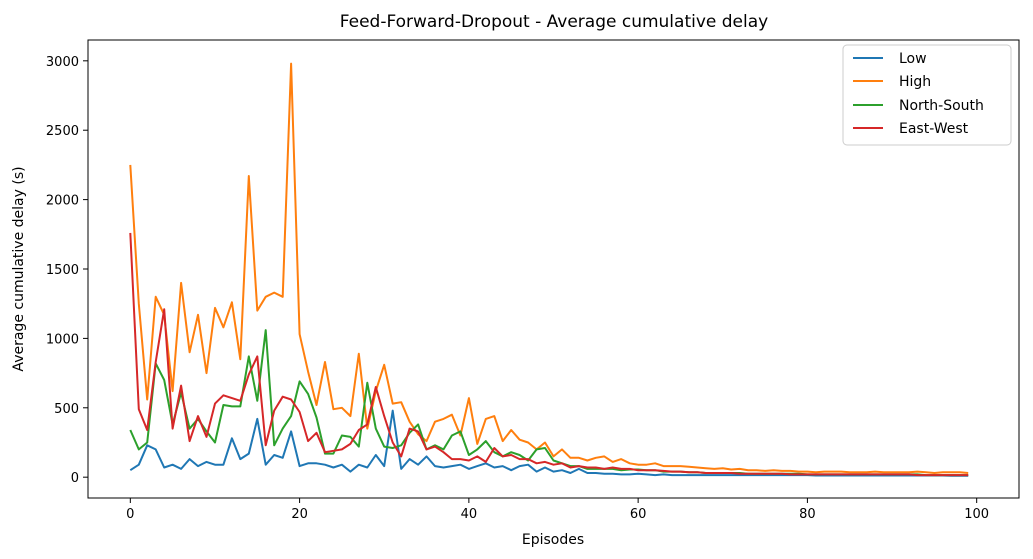  What do you see at coordinates (62, 201) in the screenshot?
I see `y-tick-label: 2000` at bounding box center [62, 201].